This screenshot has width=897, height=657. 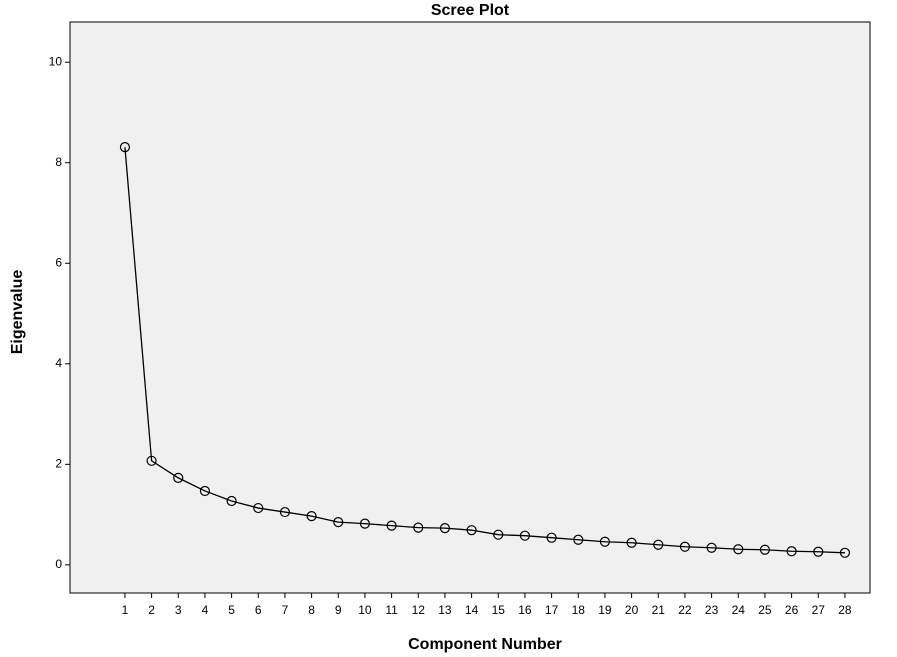 What do you see at coordinates (58, 463) in the screenshot?
I see `y-tick-label: 2` at bounding box center [58, 463].